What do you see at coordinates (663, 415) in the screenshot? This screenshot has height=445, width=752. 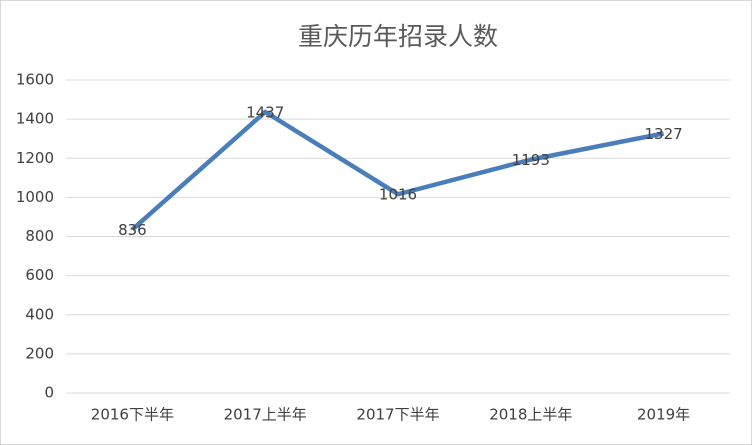 I see `x-tick-label: 2019年` at bounding box center [663, 415].